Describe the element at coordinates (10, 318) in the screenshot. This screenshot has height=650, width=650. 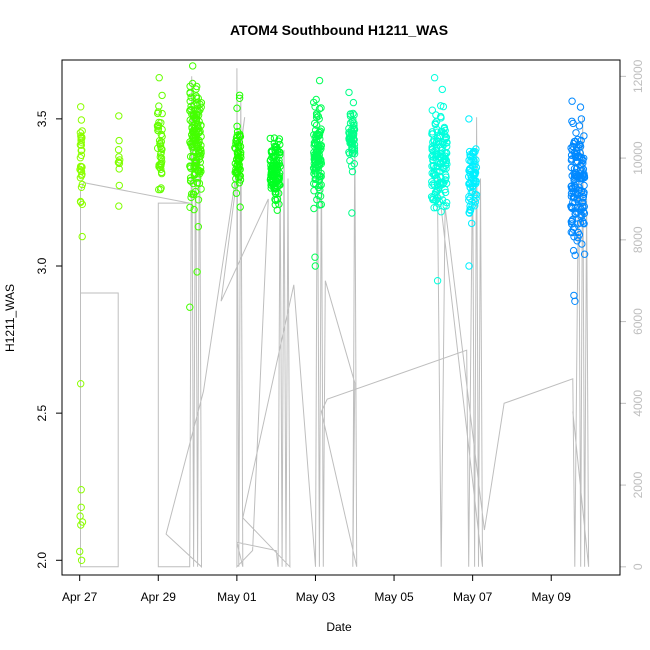
I see `y-axis-label: H1211_WAS` at that location.